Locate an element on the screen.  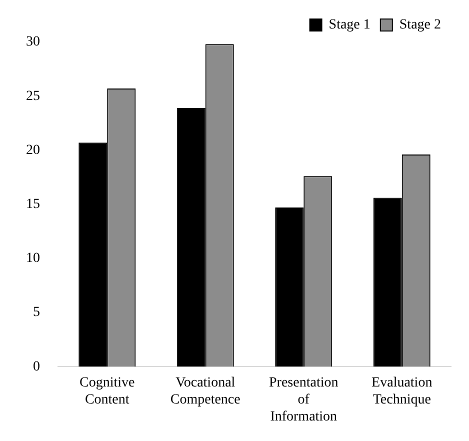
y-tick-label: 5 is located at coordinates (36, 312).